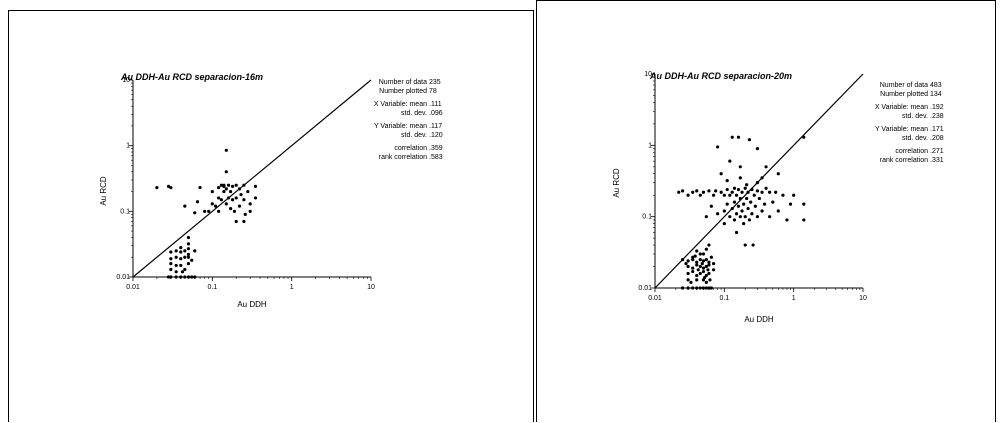 This screenshot has height=423, width=1000. What do you see at coordinates (863, 298) in the screenshot?
I see `x-tick-label: 10` at bounding box center [863, 298].